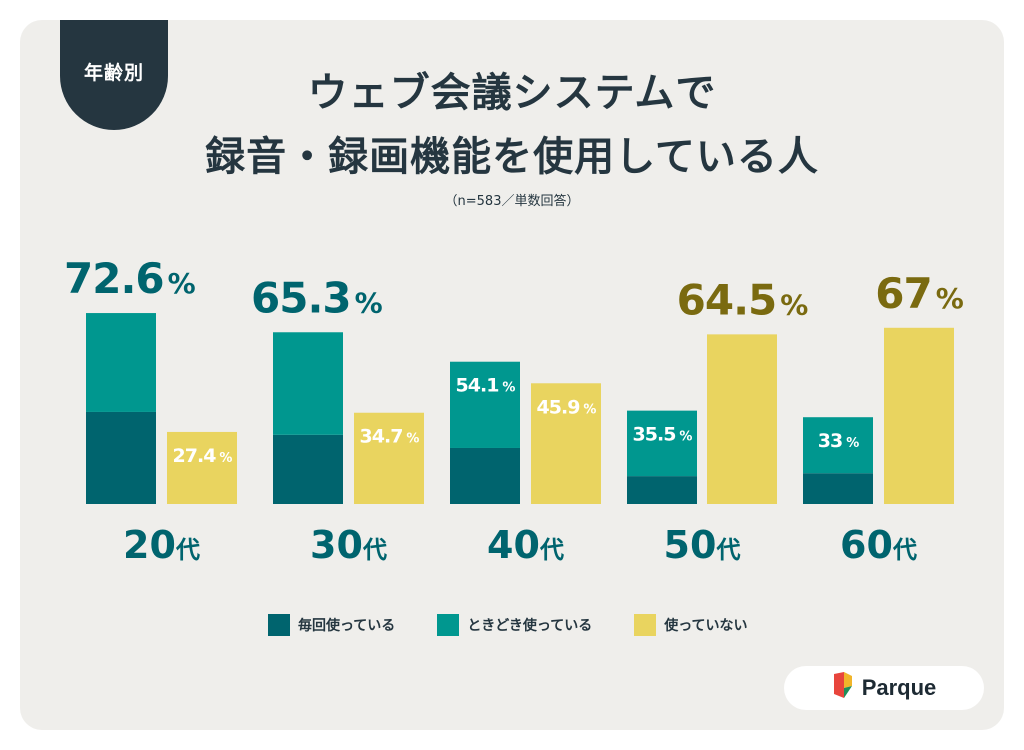 The image size is (1024, 750). I want to click on category-label-4: 60代, so click(878, 545).